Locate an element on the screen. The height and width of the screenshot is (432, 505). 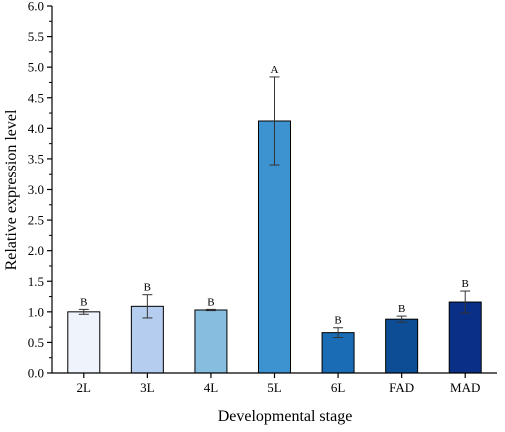
y-axis: 0.0 0.5 1.0 1.5 2.0 2.5 3.0 3.5 4.0 4.5 5.0 5.5 6.0 is located at coordinates (40, 190).